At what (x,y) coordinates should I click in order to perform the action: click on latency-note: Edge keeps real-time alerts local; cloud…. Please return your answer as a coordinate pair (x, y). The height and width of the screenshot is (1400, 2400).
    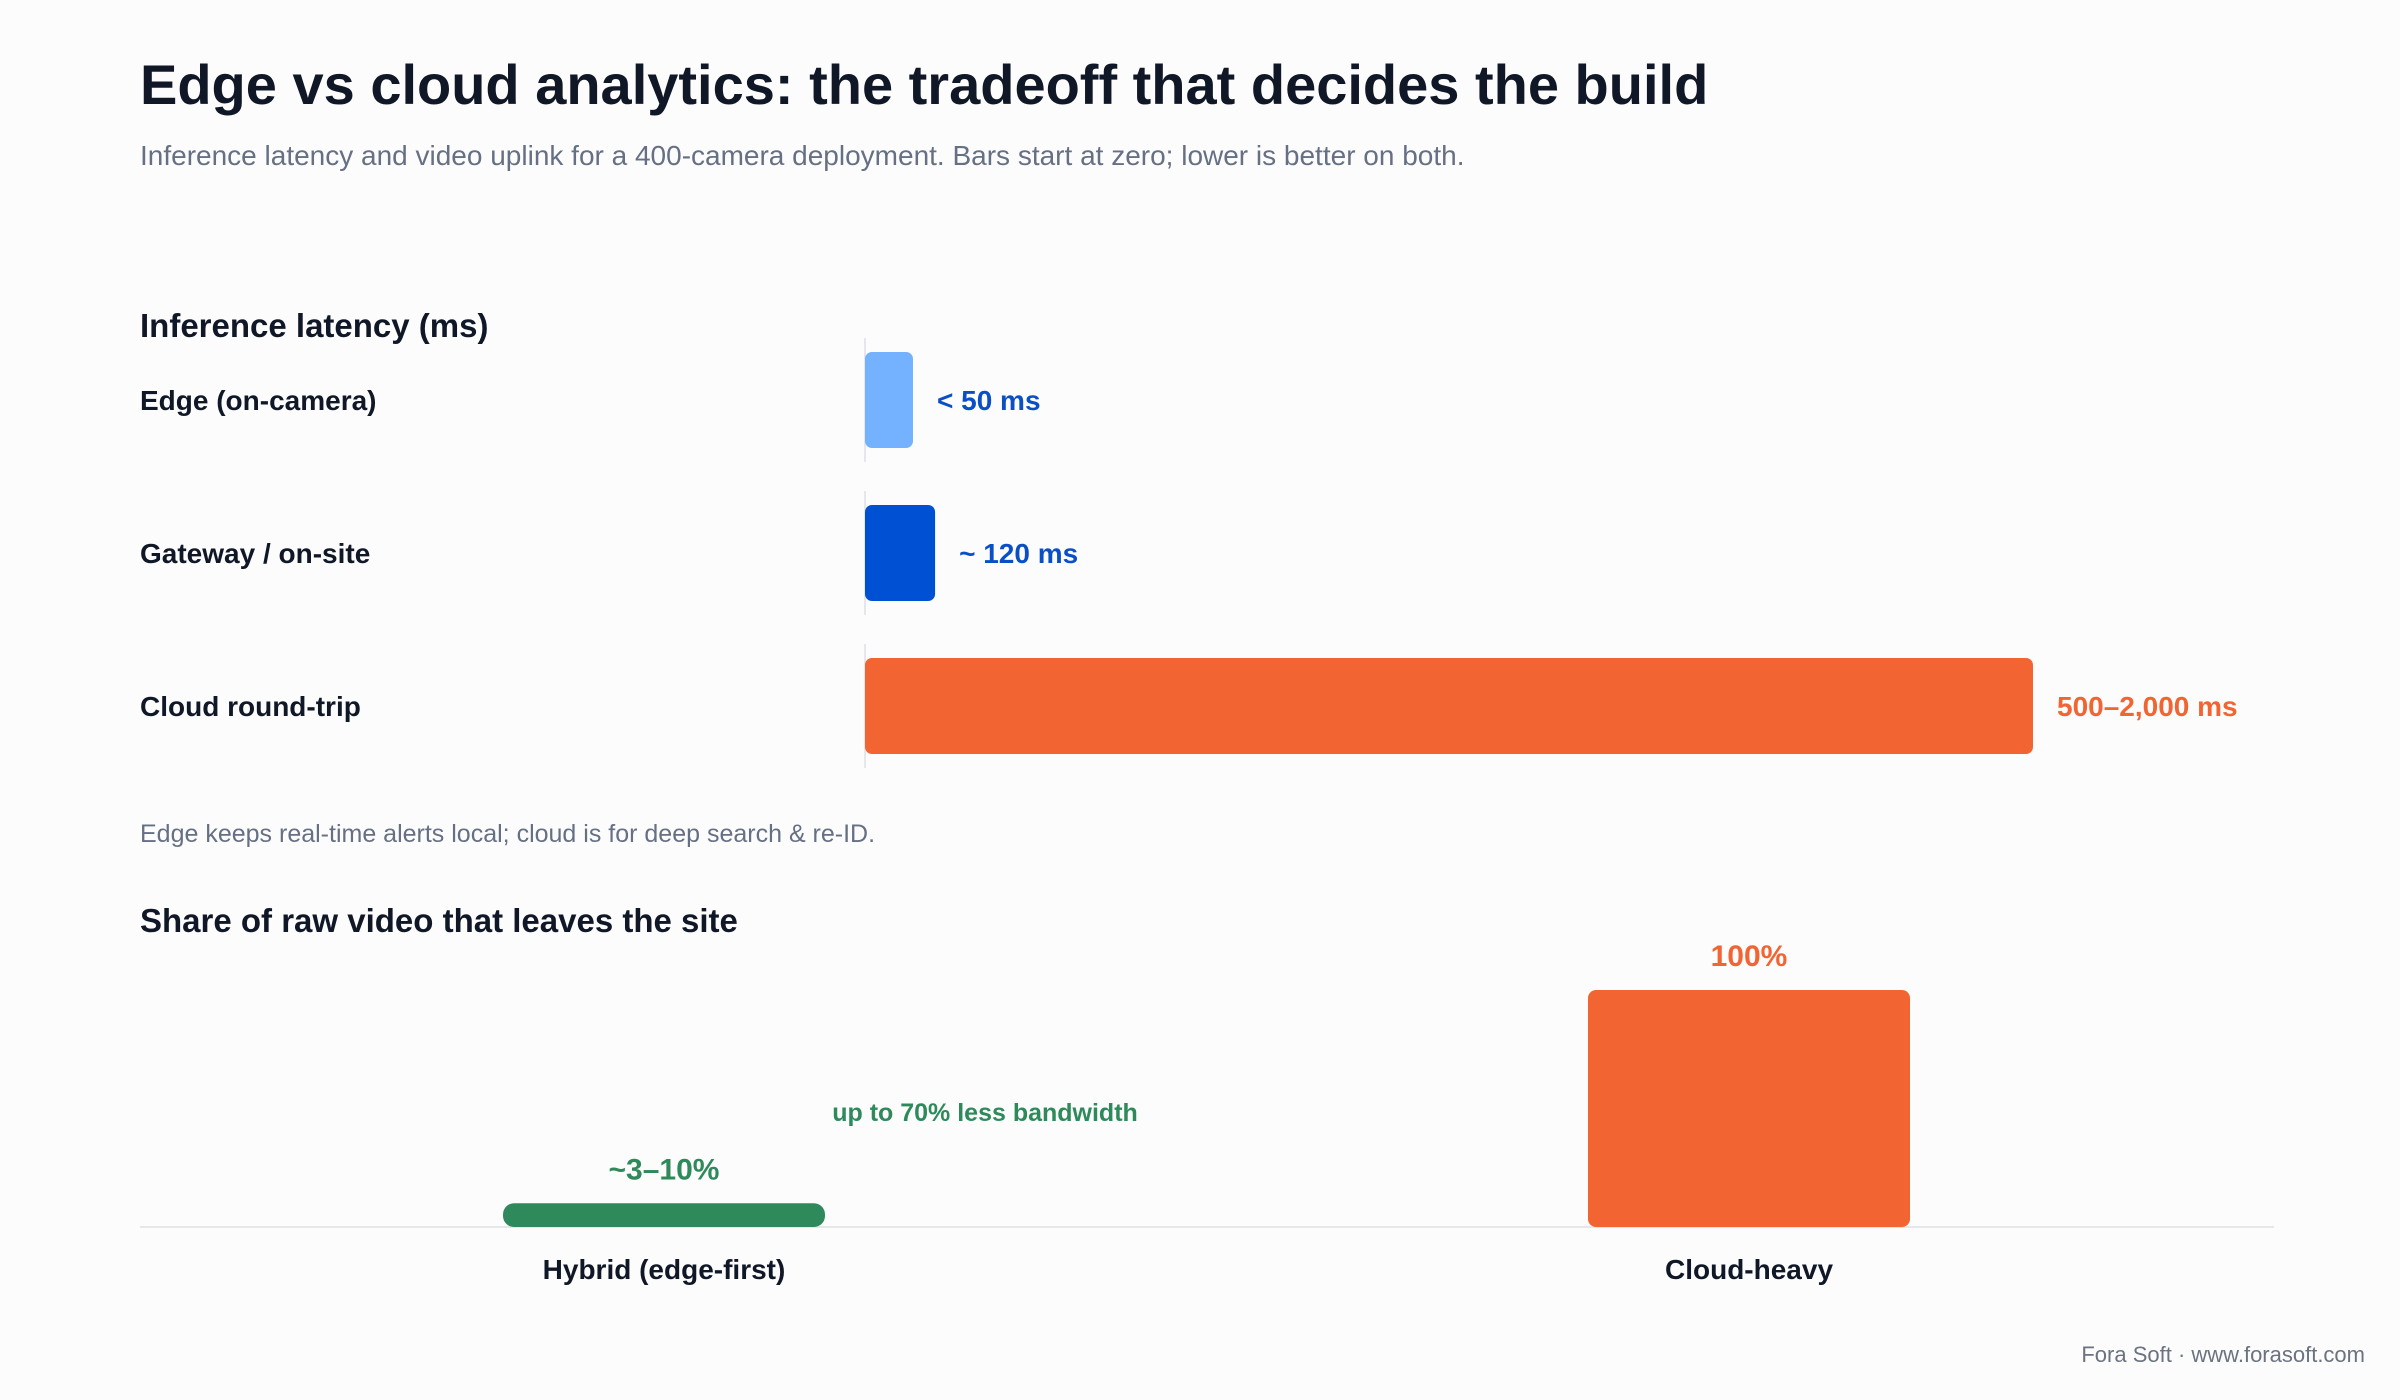
    Looking at the image, I should click on (508, 834).